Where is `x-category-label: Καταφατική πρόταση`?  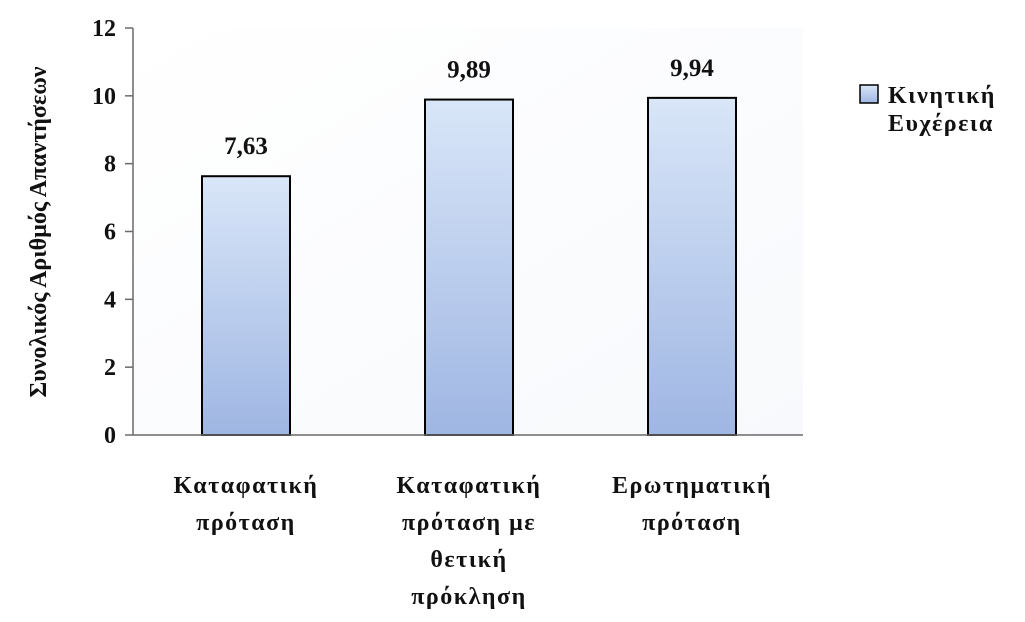 x-category-label: Καταφατική πρόταση is located at coordinates (246, 504).